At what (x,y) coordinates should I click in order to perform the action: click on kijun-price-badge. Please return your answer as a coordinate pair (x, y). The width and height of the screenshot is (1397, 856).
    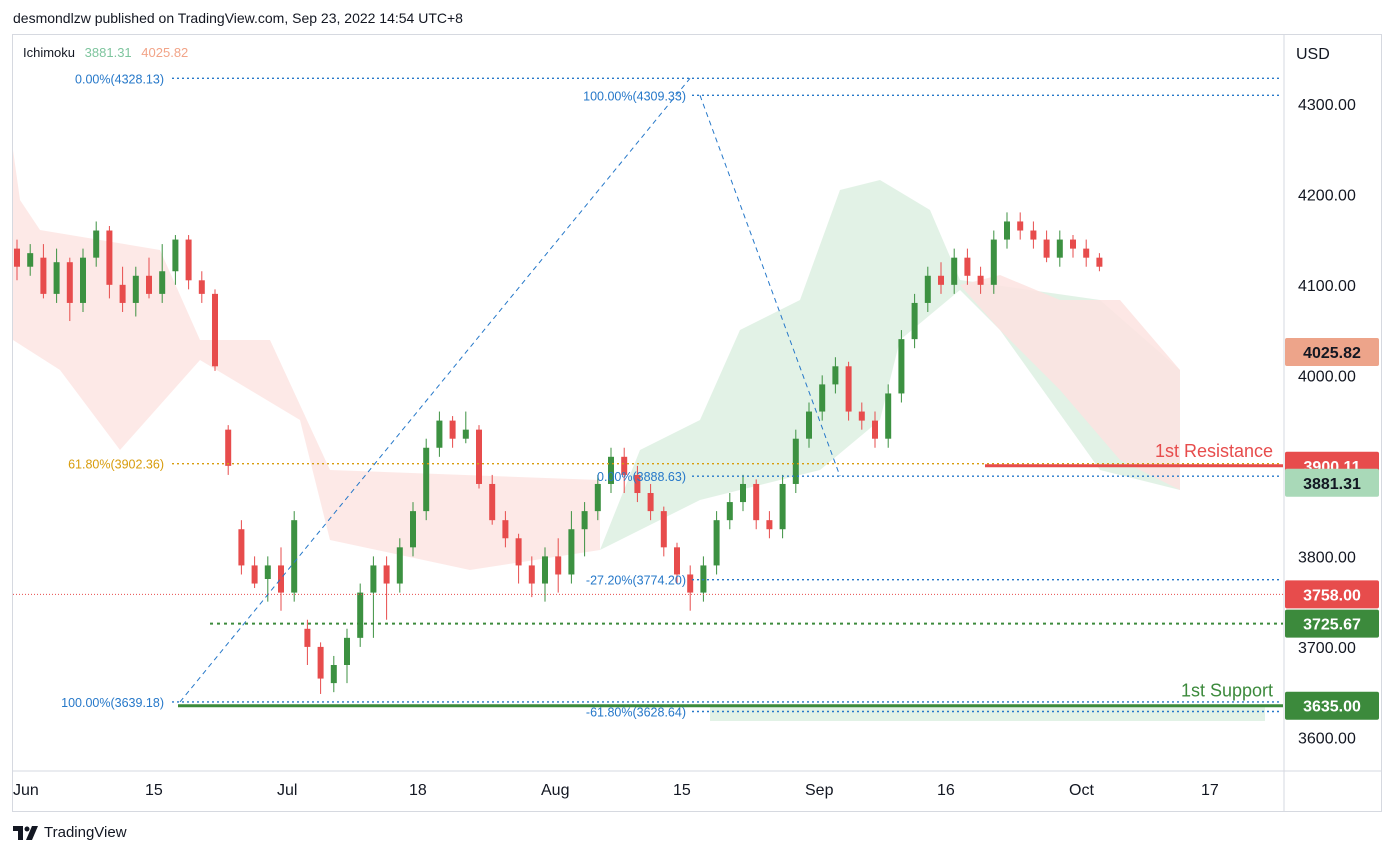
    Looking at the image, I should click on (1332, 482).